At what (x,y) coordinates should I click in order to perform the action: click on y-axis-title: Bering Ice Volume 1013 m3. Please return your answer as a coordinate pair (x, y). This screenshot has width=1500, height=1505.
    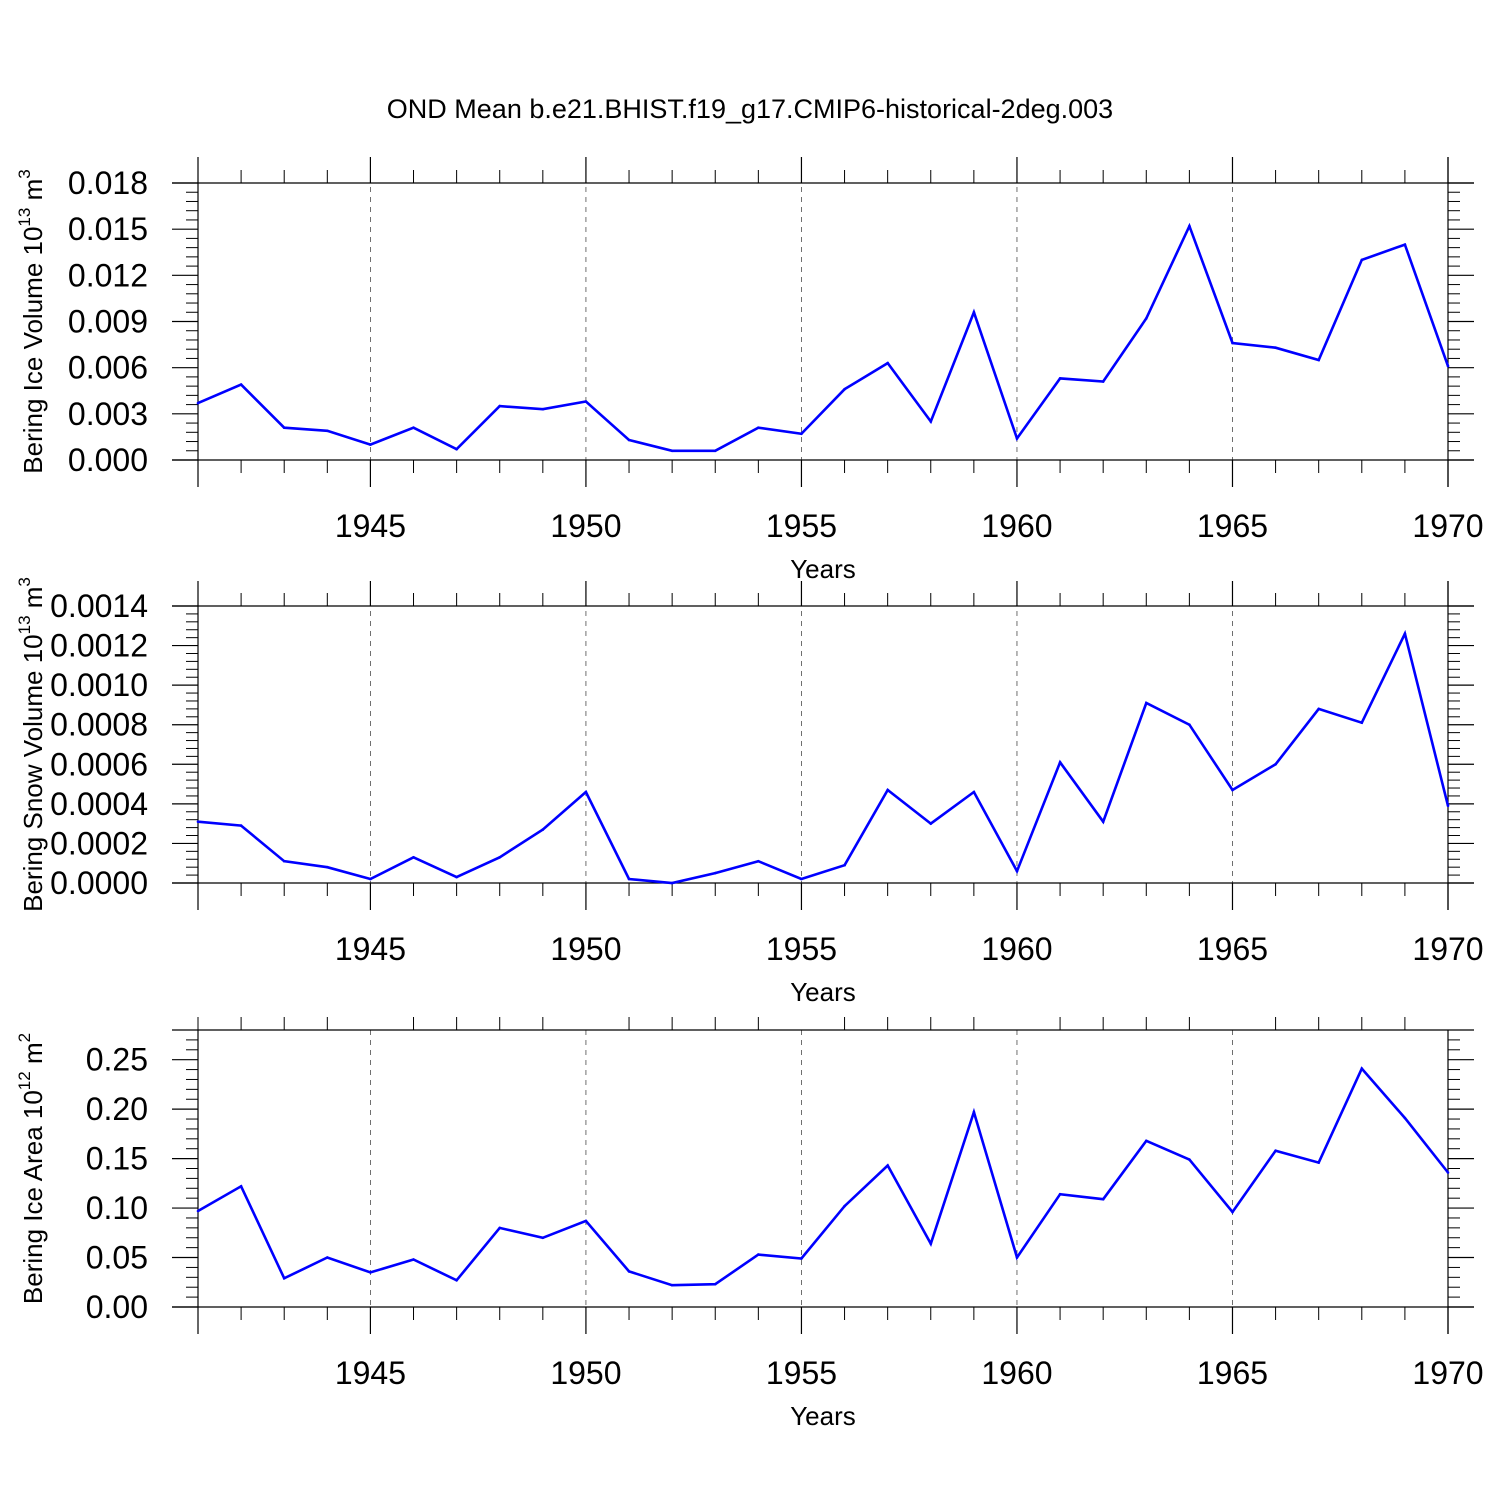
    Looking at the image, I should click on (31, 321).